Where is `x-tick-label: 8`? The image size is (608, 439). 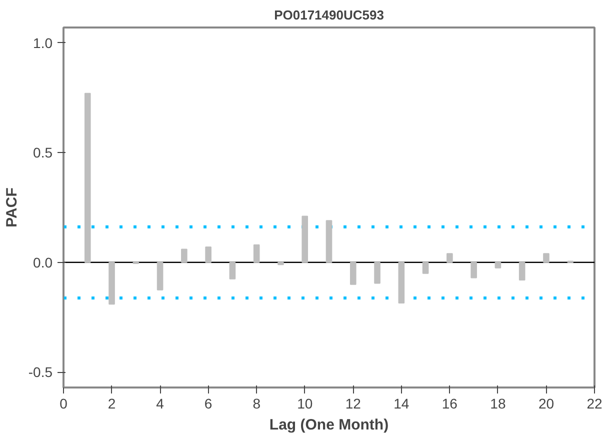 x-tick-label: 8 is located at coordinates (256, 404).